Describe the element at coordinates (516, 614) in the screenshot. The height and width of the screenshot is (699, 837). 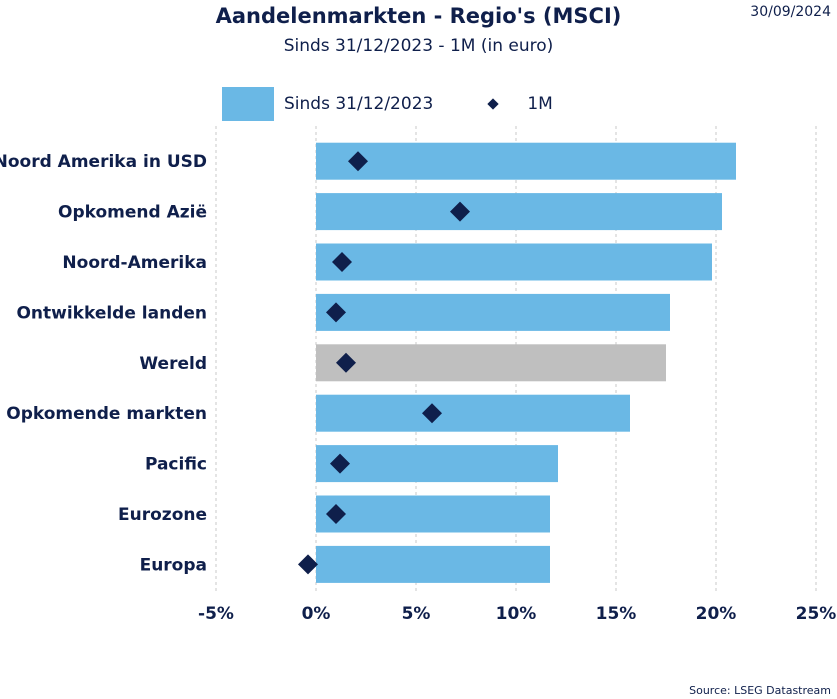
I see `x-tick-label: 10%` at that location.